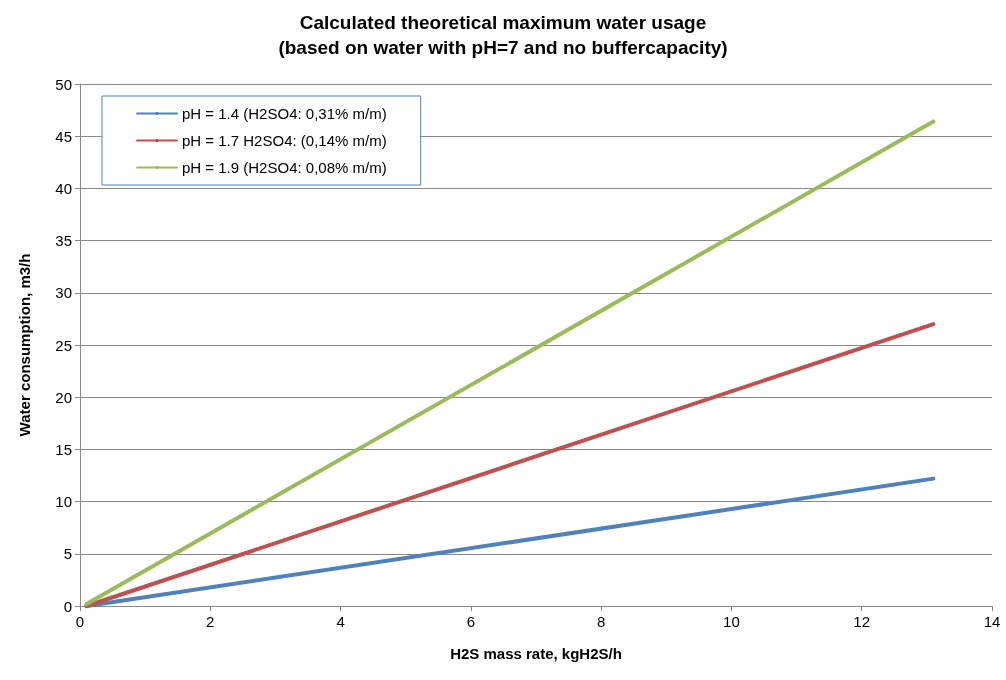 The width and height of the screenshot is (1006, 680). I want to click on x-tick-label: 10, so click(731, 621).